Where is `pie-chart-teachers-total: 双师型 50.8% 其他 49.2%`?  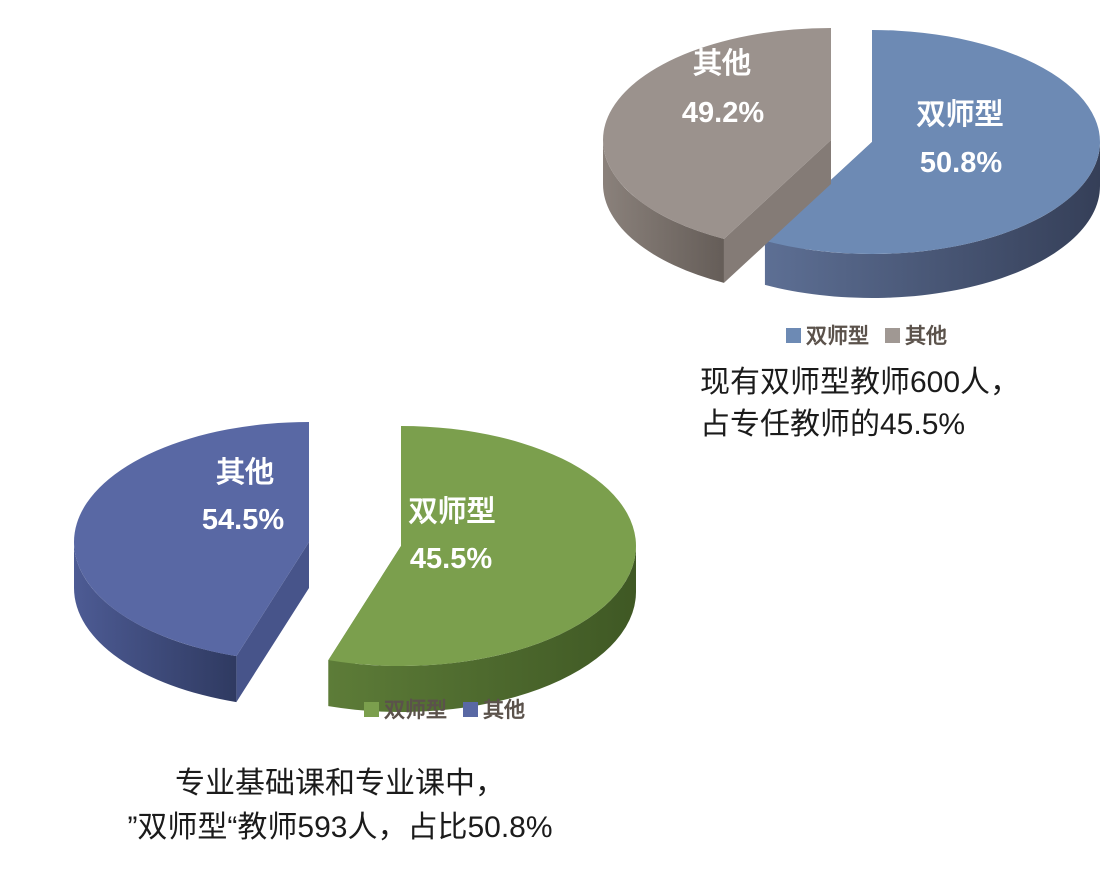 pie-chart-teachers-total: 双师型 50.8% 其他 49.2% is located at coordinates (851, 163).